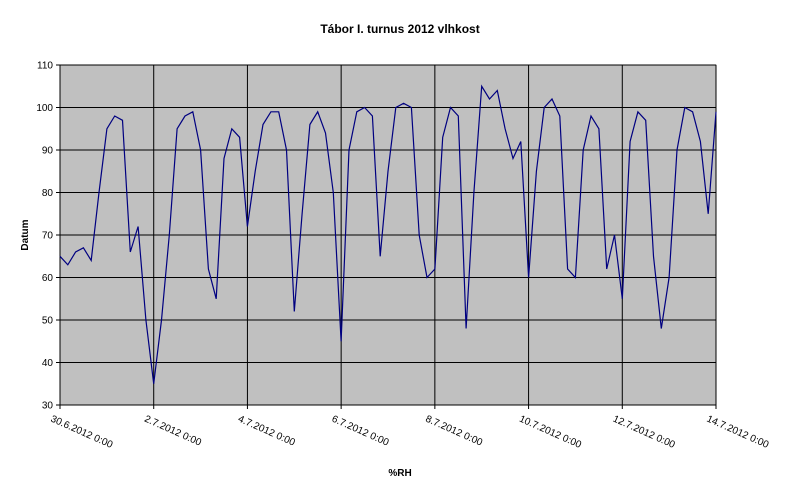 The height and width of the screenshot is (502, 800). Describe the element at coordinates (48, 278) in the screenshot. I see `y-tick-label: 60` at that location.